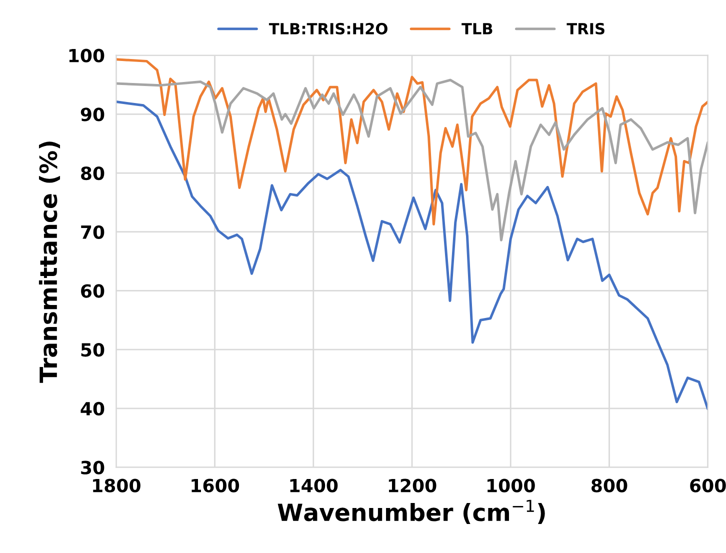 The width and height of the screenshot is (726, 553). Describe the element at coordinates (477, 28) in the screenshot. I see `legend-label: TLB` at that location.